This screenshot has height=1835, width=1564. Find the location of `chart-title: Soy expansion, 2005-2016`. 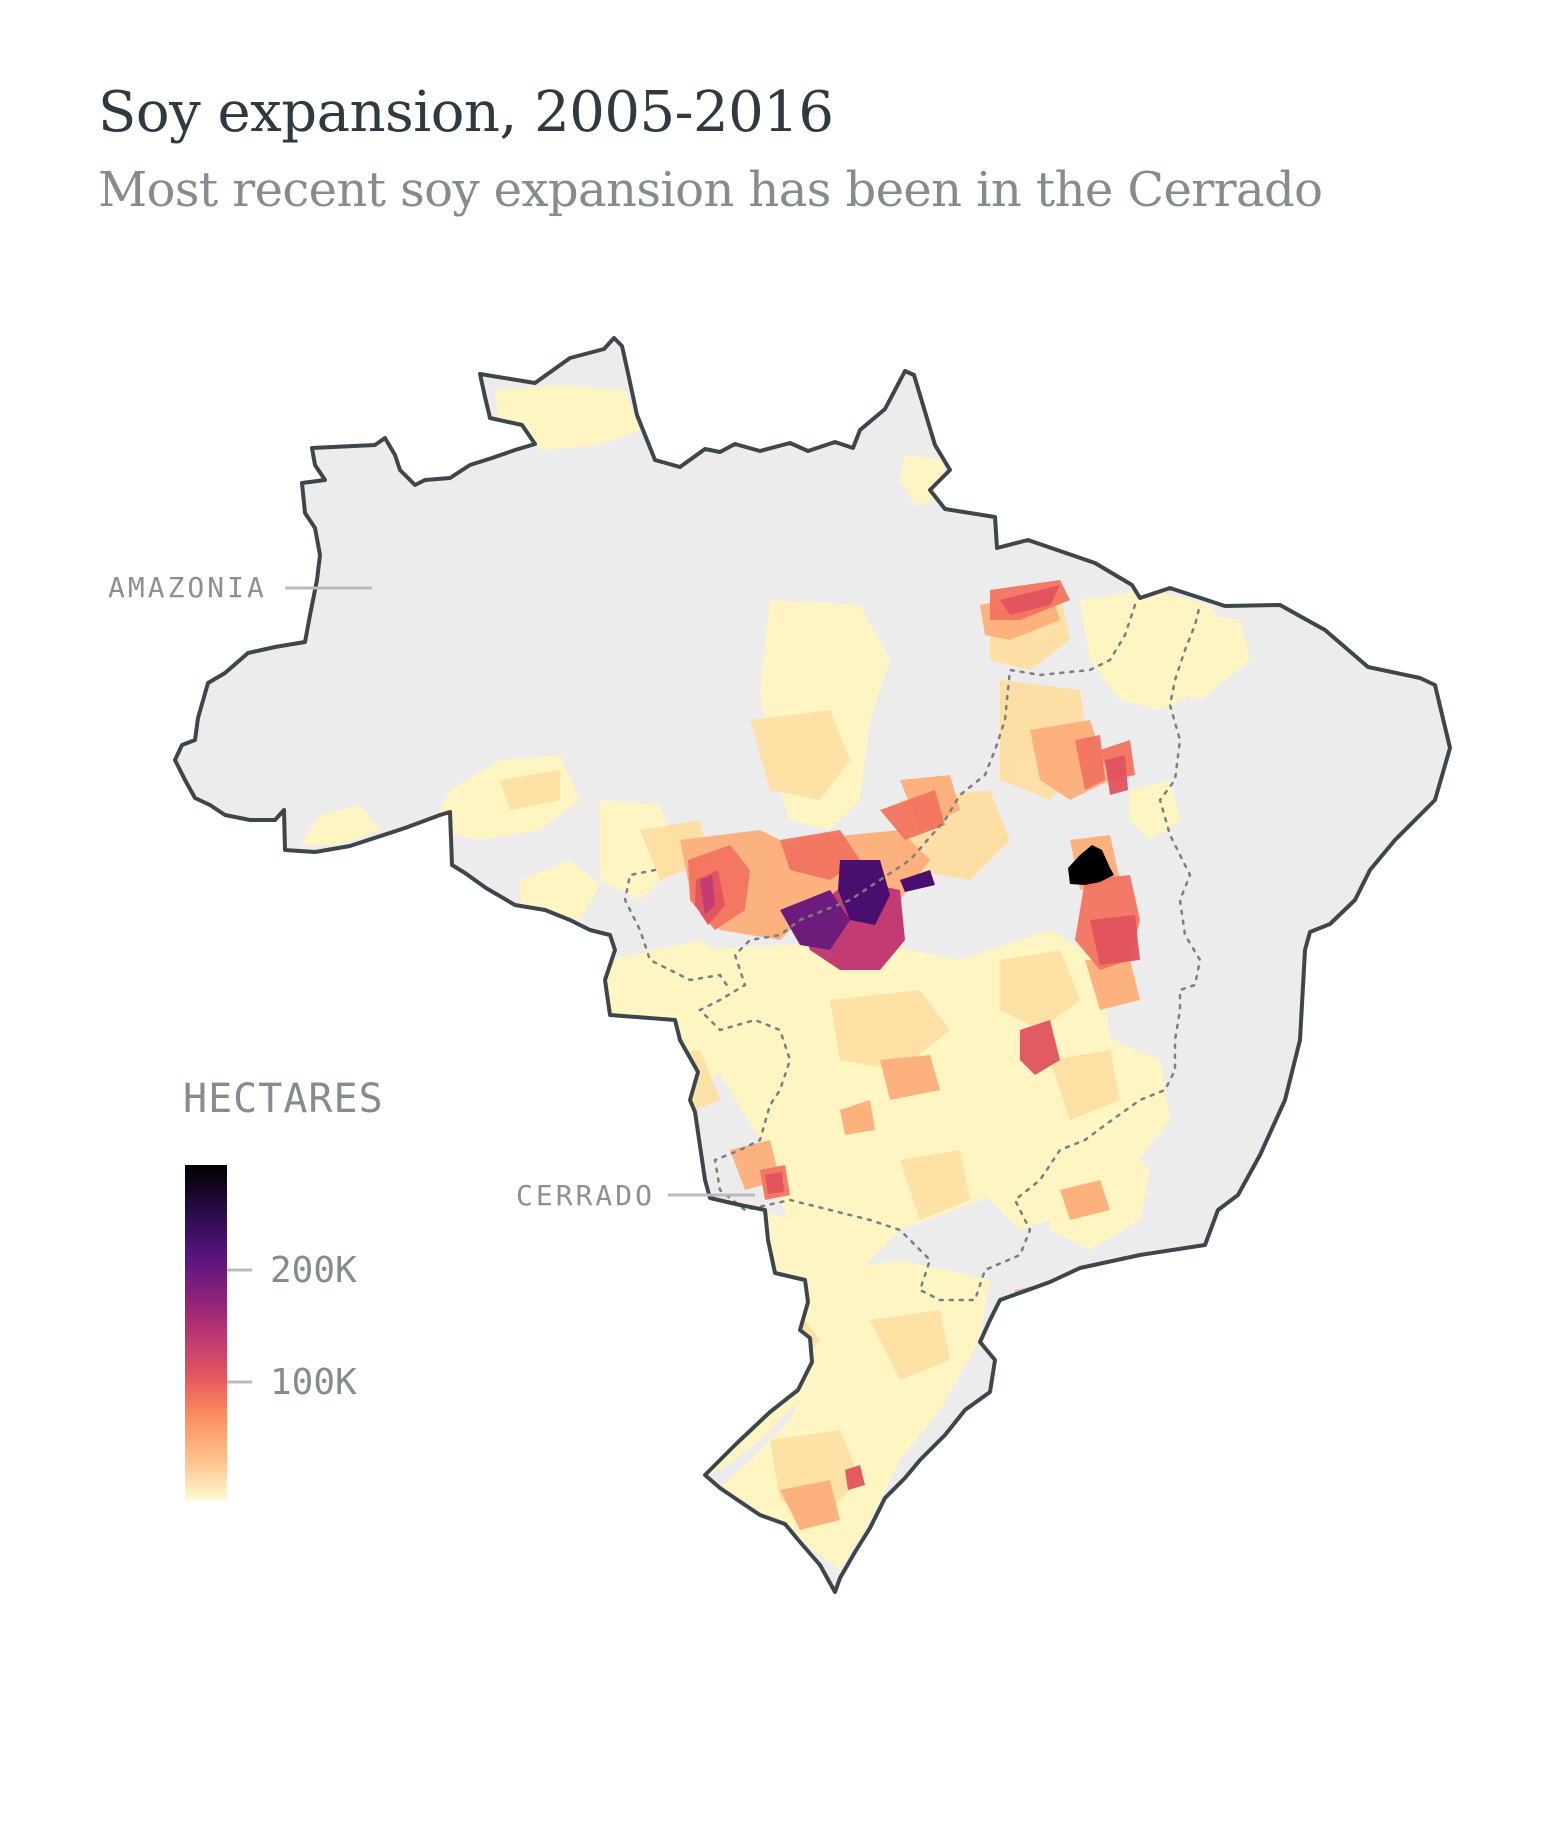

chart-title: Soy expansion, 2005-2016 is located at coordinates (466, 112).